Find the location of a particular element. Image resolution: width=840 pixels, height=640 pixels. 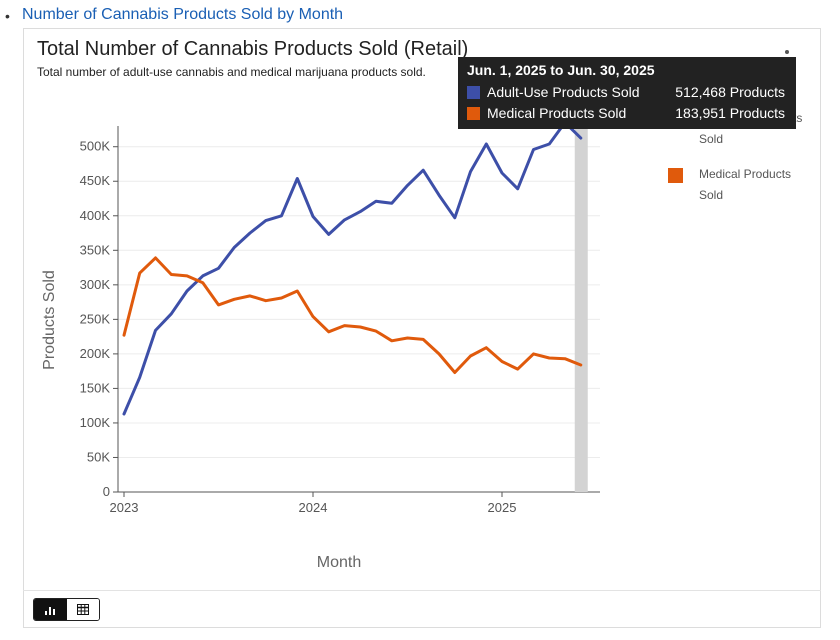

x-tick-label: 2025 is located at coordinates (502, 507).